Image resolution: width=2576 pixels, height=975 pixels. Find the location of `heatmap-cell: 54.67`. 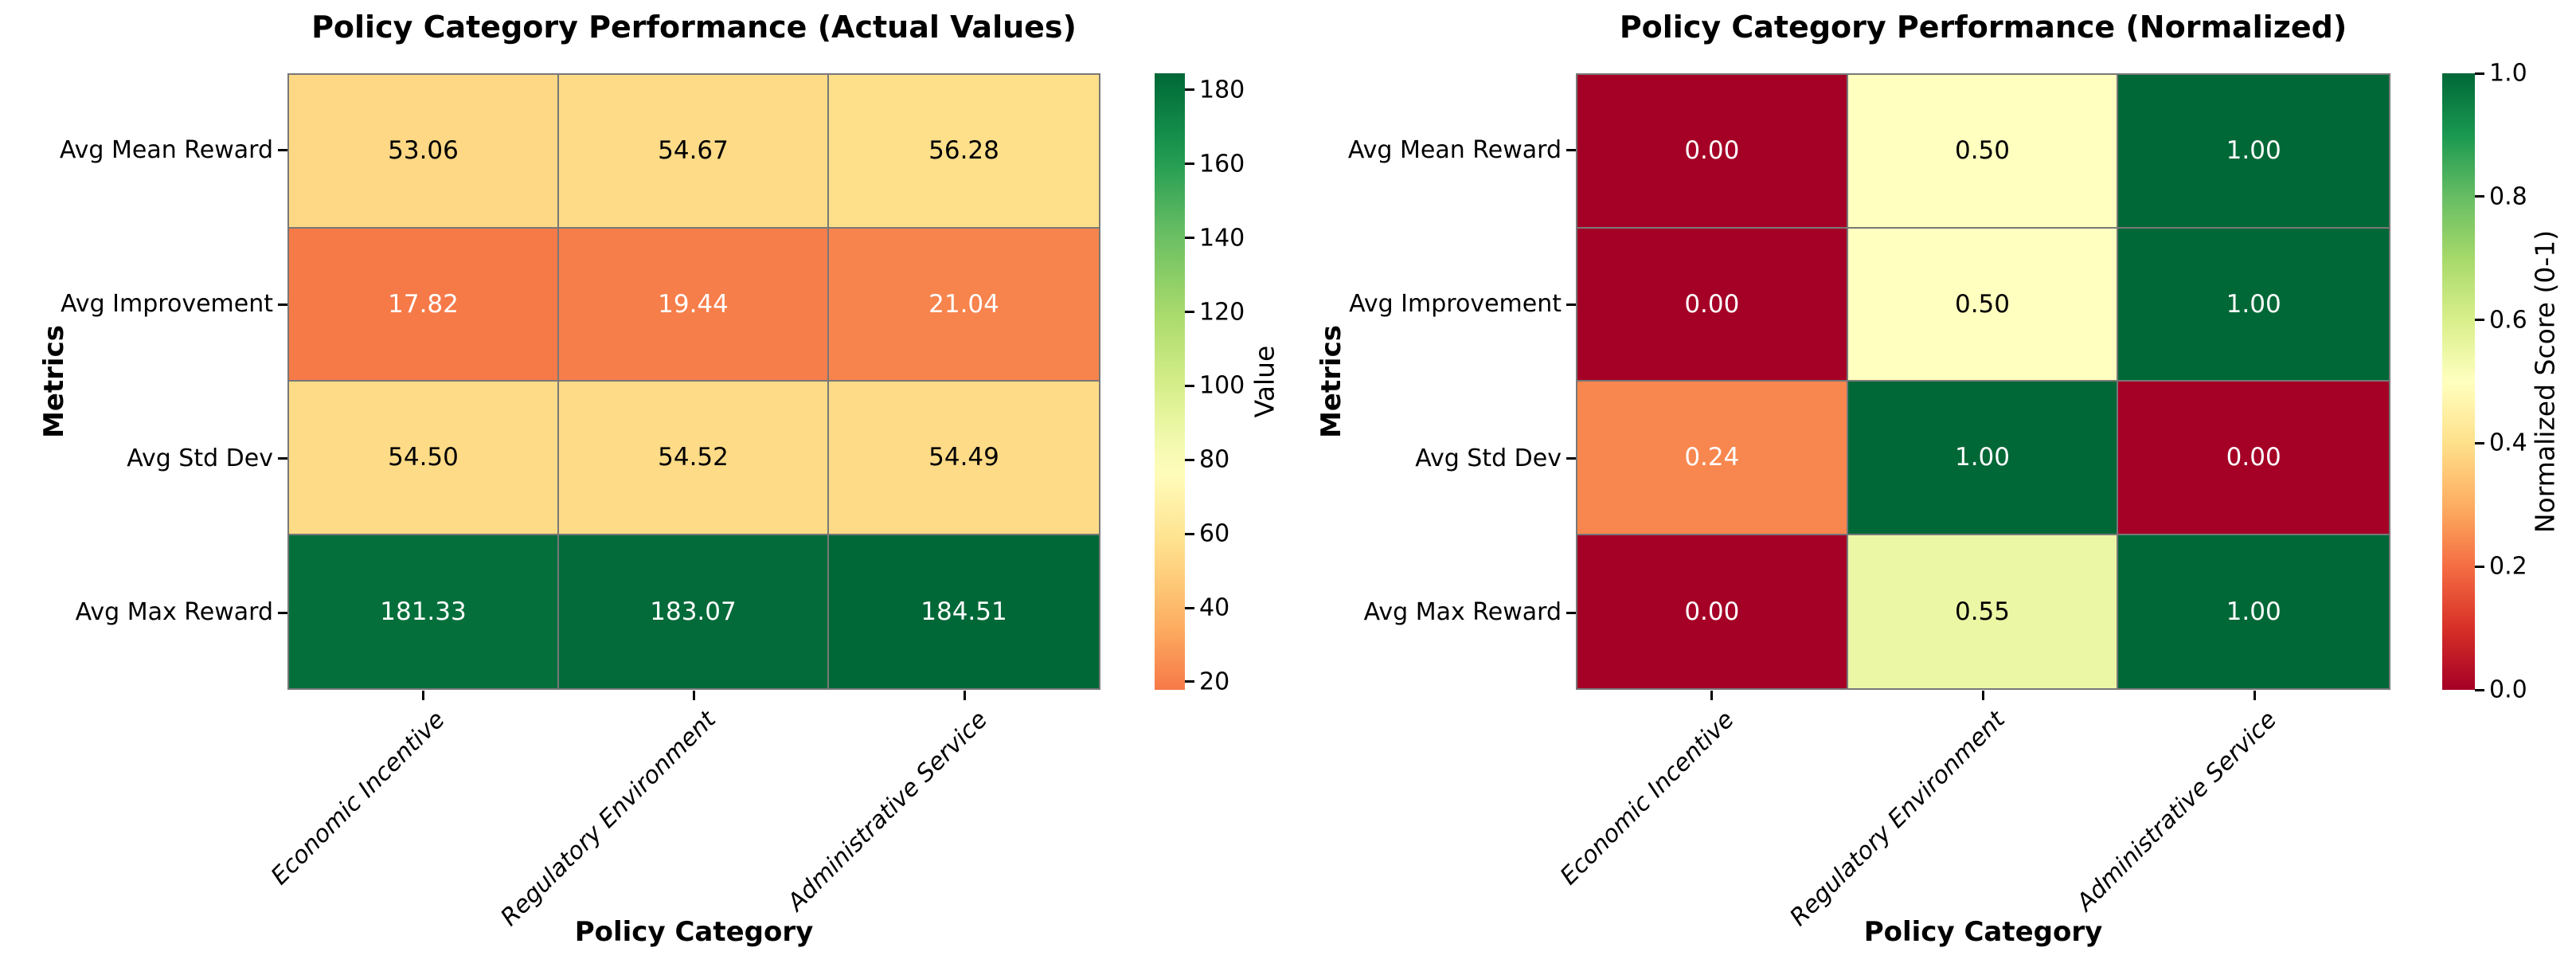

heatmap-cell: 54.67 is located at coordinates (694, 152).